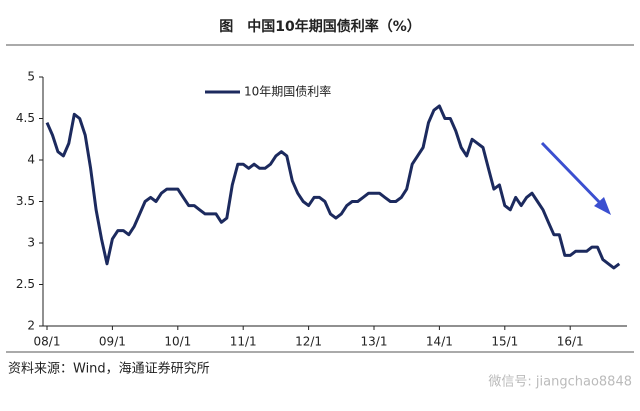 The width and height of the screenshot is (640, 411). I want to click on y-tick-label: 5, so click(31, 77).